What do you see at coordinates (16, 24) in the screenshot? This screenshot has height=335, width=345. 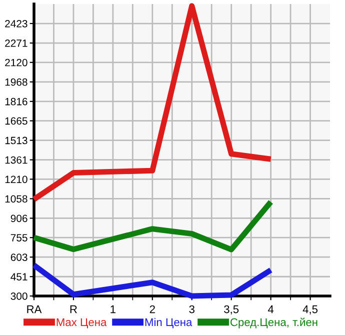 I see `y-tick-label: 2423` at bounding box center [16, 24].